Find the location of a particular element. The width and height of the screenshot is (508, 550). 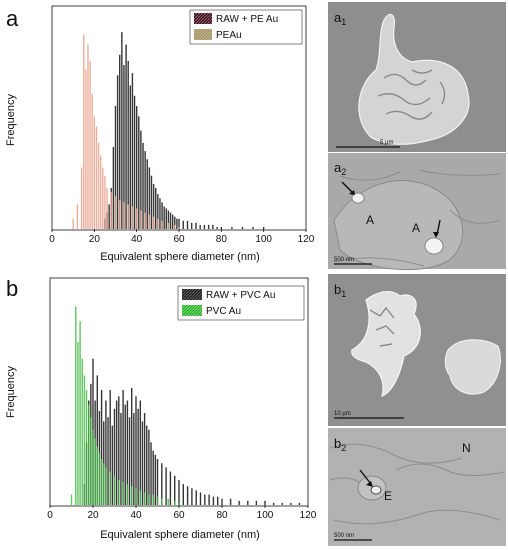

x-tick-label-b-2: 40 is located at coordinates (136, 515).